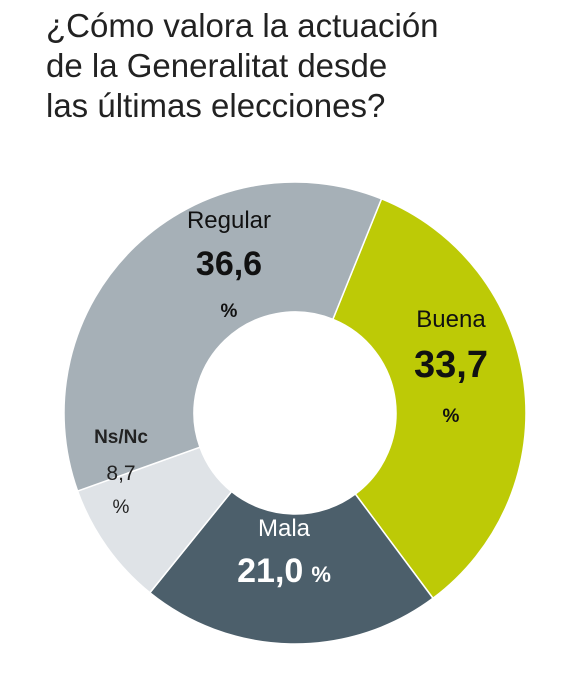 Image resolution: width=580 pixels, height=673 pixels. Describe the element at coordinates (121, 437) in the screenshot. I see `slice-label-ns-nc: Ns/Nc` at that location.